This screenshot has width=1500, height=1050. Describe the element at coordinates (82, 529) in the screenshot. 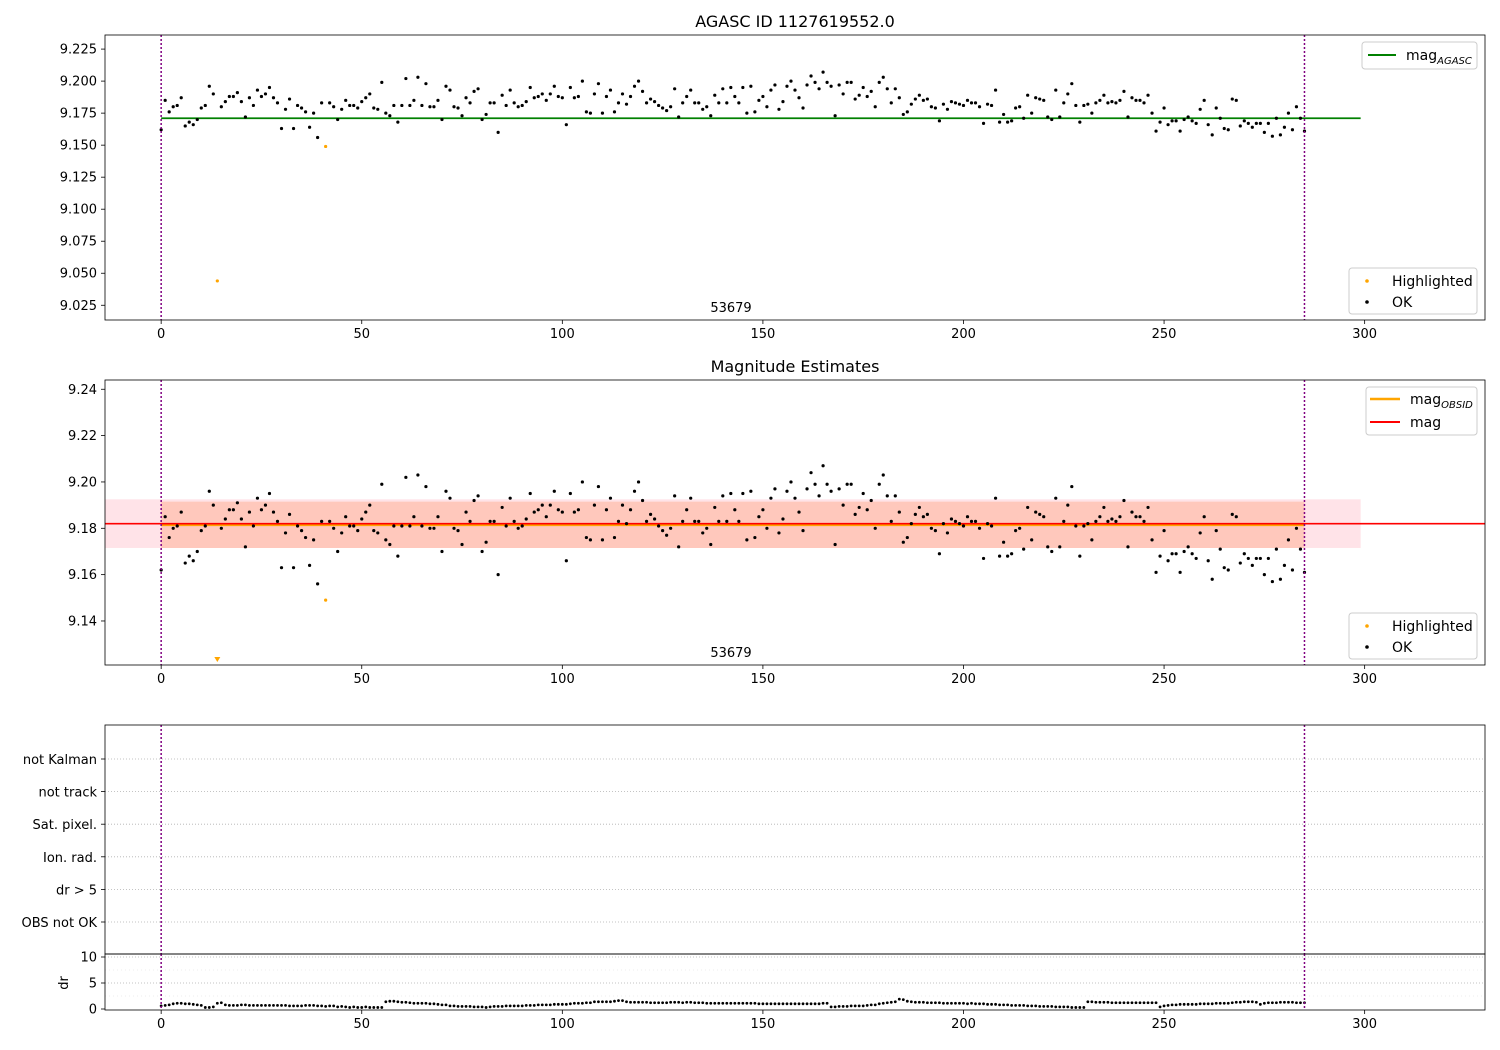

I see `p2-ytick-label-2: 9.18` at that location.